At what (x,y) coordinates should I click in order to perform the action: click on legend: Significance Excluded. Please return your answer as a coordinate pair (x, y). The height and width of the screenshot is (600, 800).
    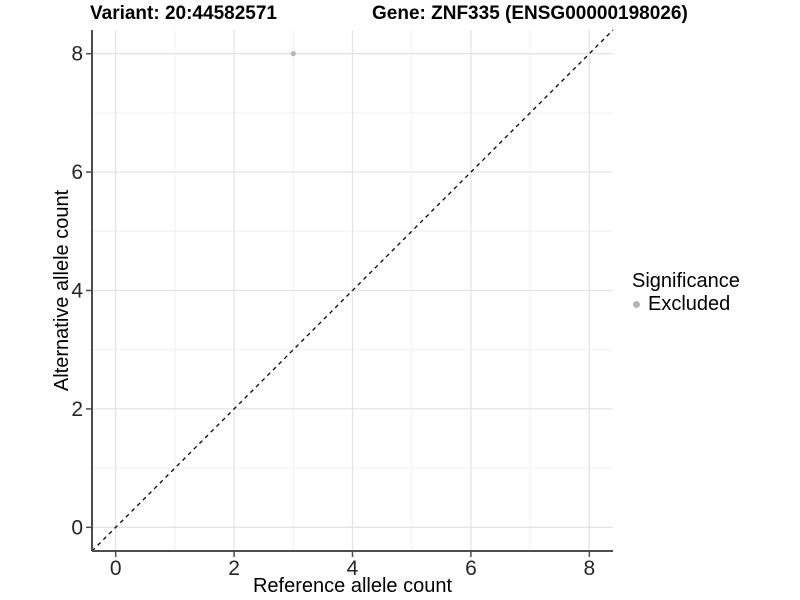
    Looking at the image, I should click on (685, 293).